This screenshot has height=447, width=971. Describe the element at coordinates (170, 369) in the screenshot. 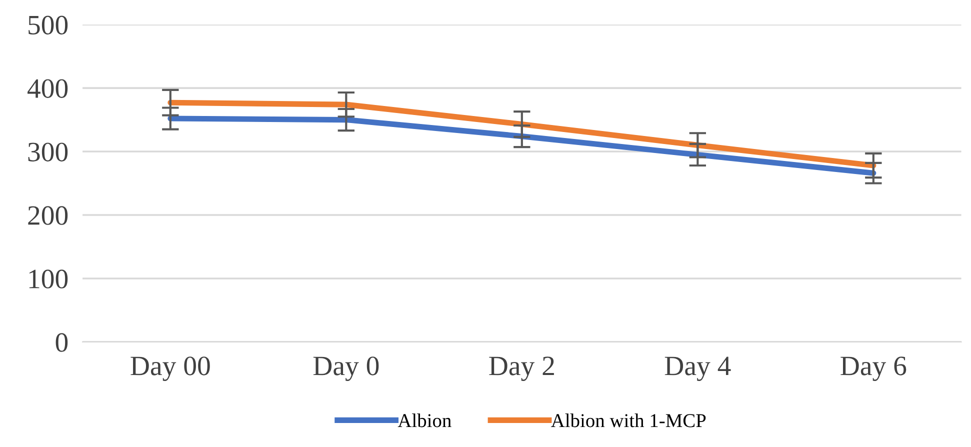

I see `x-tick-label: Day 00` at that location.